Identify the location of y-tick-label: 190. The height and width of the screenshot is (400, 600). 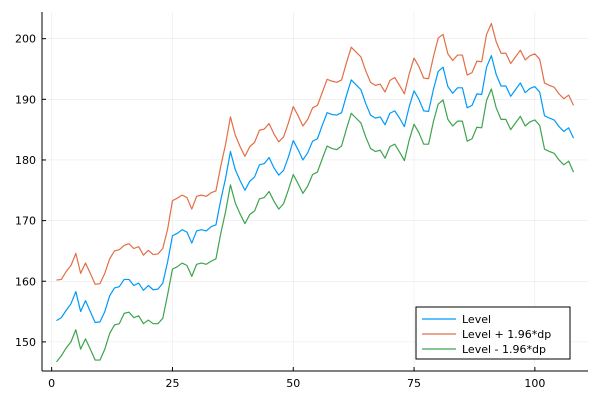
(25, 99).